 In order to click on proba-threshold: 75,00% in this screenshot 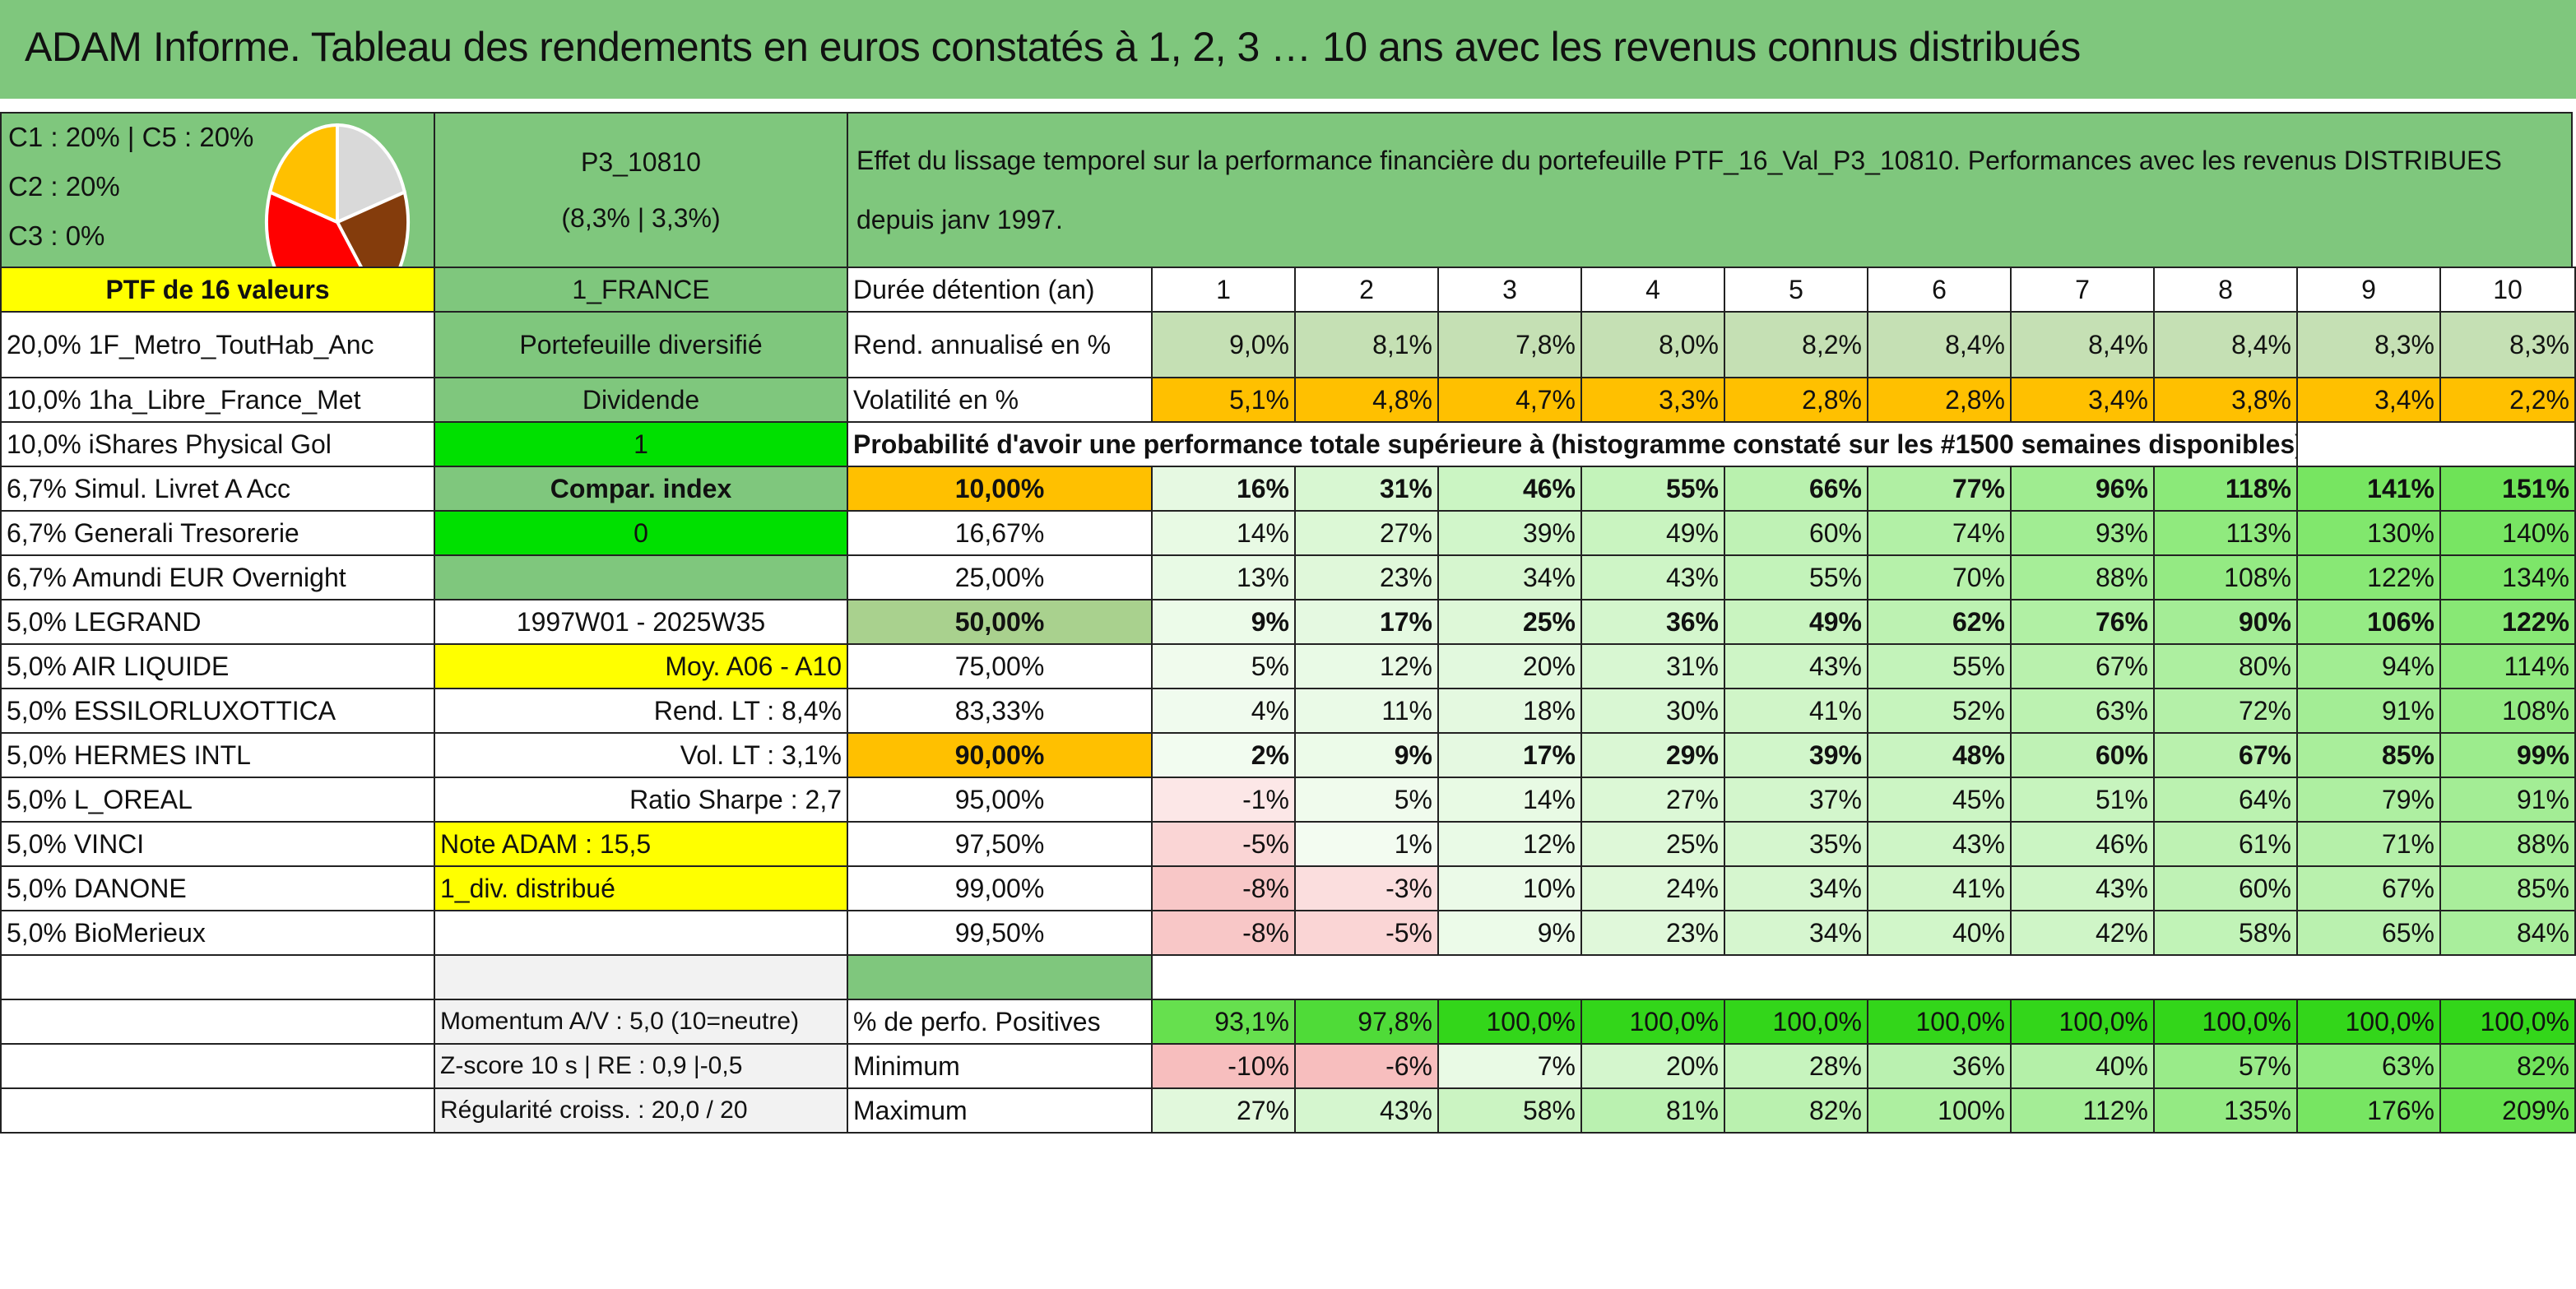, I will do `click(1000, 666)`.